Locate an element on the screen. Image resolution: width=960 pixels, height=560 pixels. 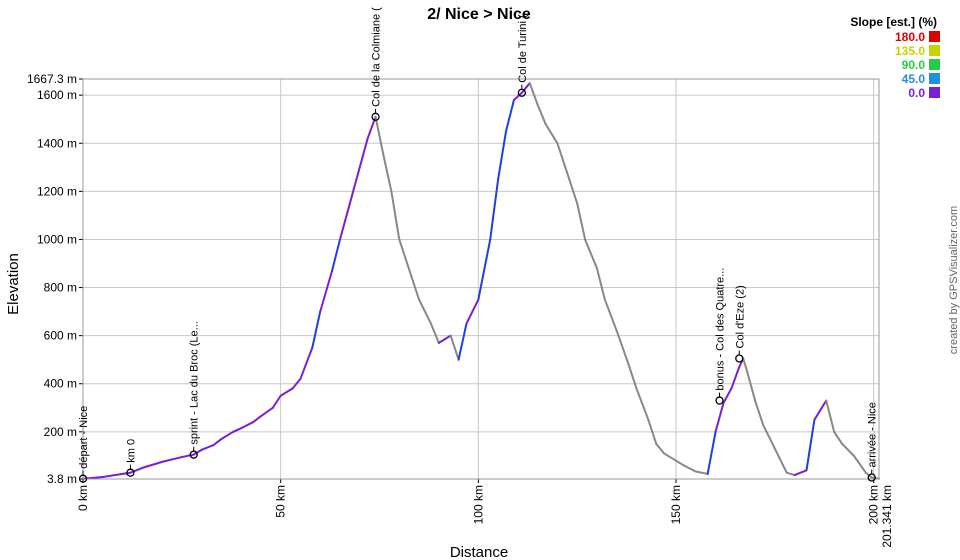
x-end-label: 201.341 km is located at coordinates (887, 516).